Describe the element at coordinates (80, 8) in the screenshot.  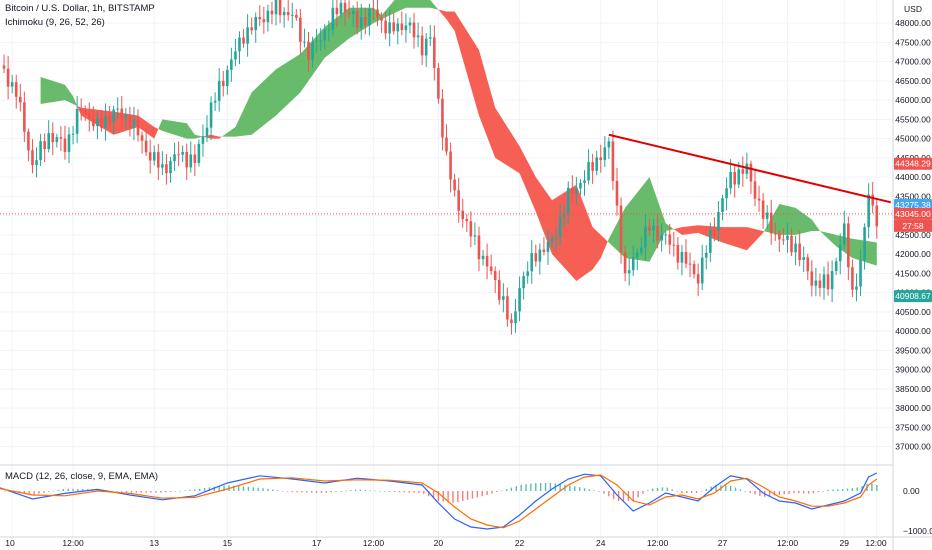
I see `symbol-title: Bitcoin / U.S. Dollar, 1h, BITSTAMP` at that location.